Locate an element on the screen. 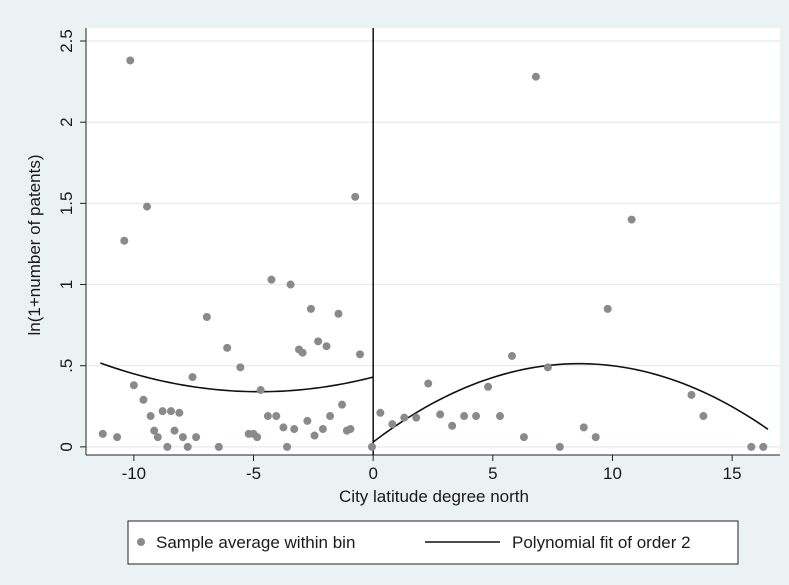 This screenshot has height=585, width=789. x-tick-label: -5 is located at coordinates (253, 473).